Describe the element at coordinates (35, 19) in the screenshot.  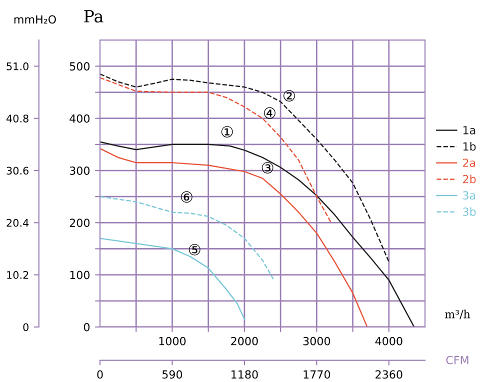
I see `y2-axis-title: mmH₂O` at that location.